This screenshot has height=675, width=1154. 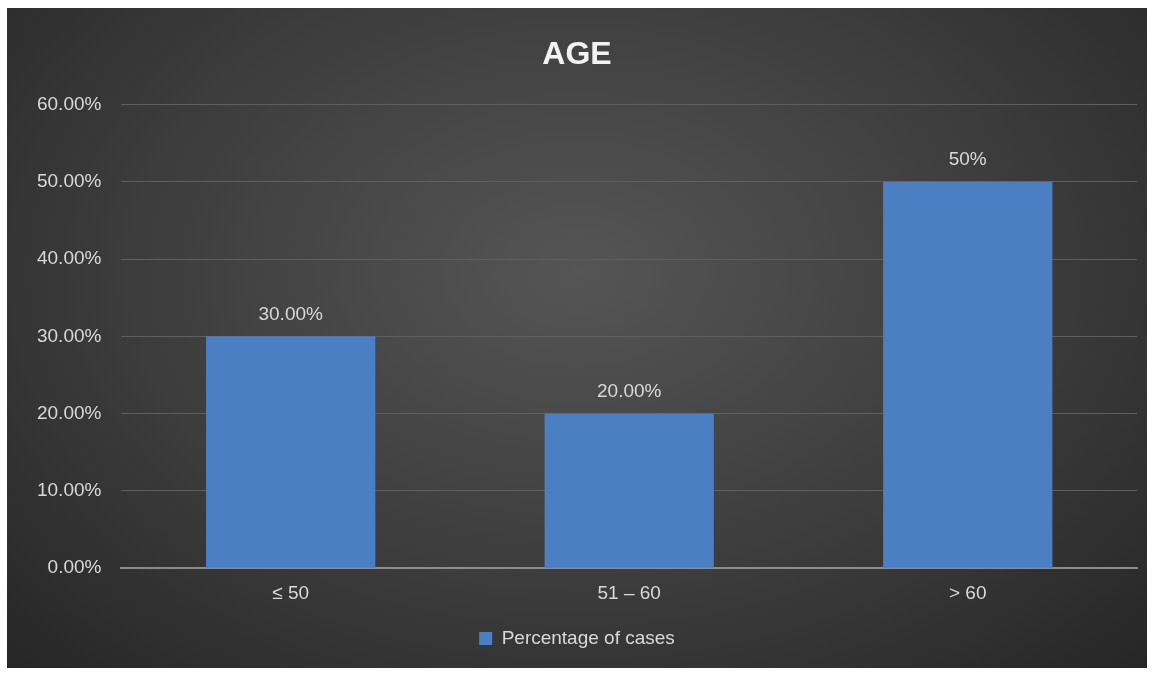 I want to click on data-label: 20.00%, so click(x=629, y=391).